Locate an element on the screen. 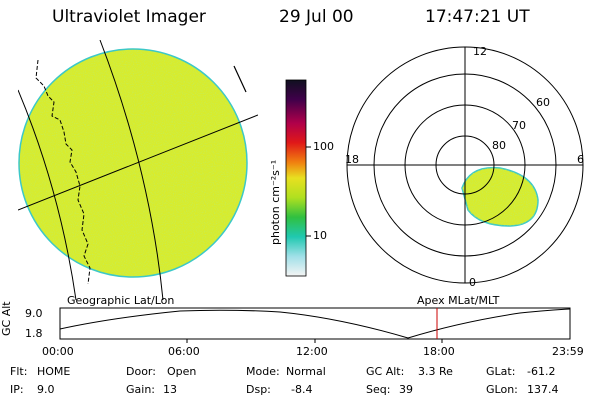 This screenshot has width=600, height=400. ip-label: IP: is located at coordinates (17, 389).